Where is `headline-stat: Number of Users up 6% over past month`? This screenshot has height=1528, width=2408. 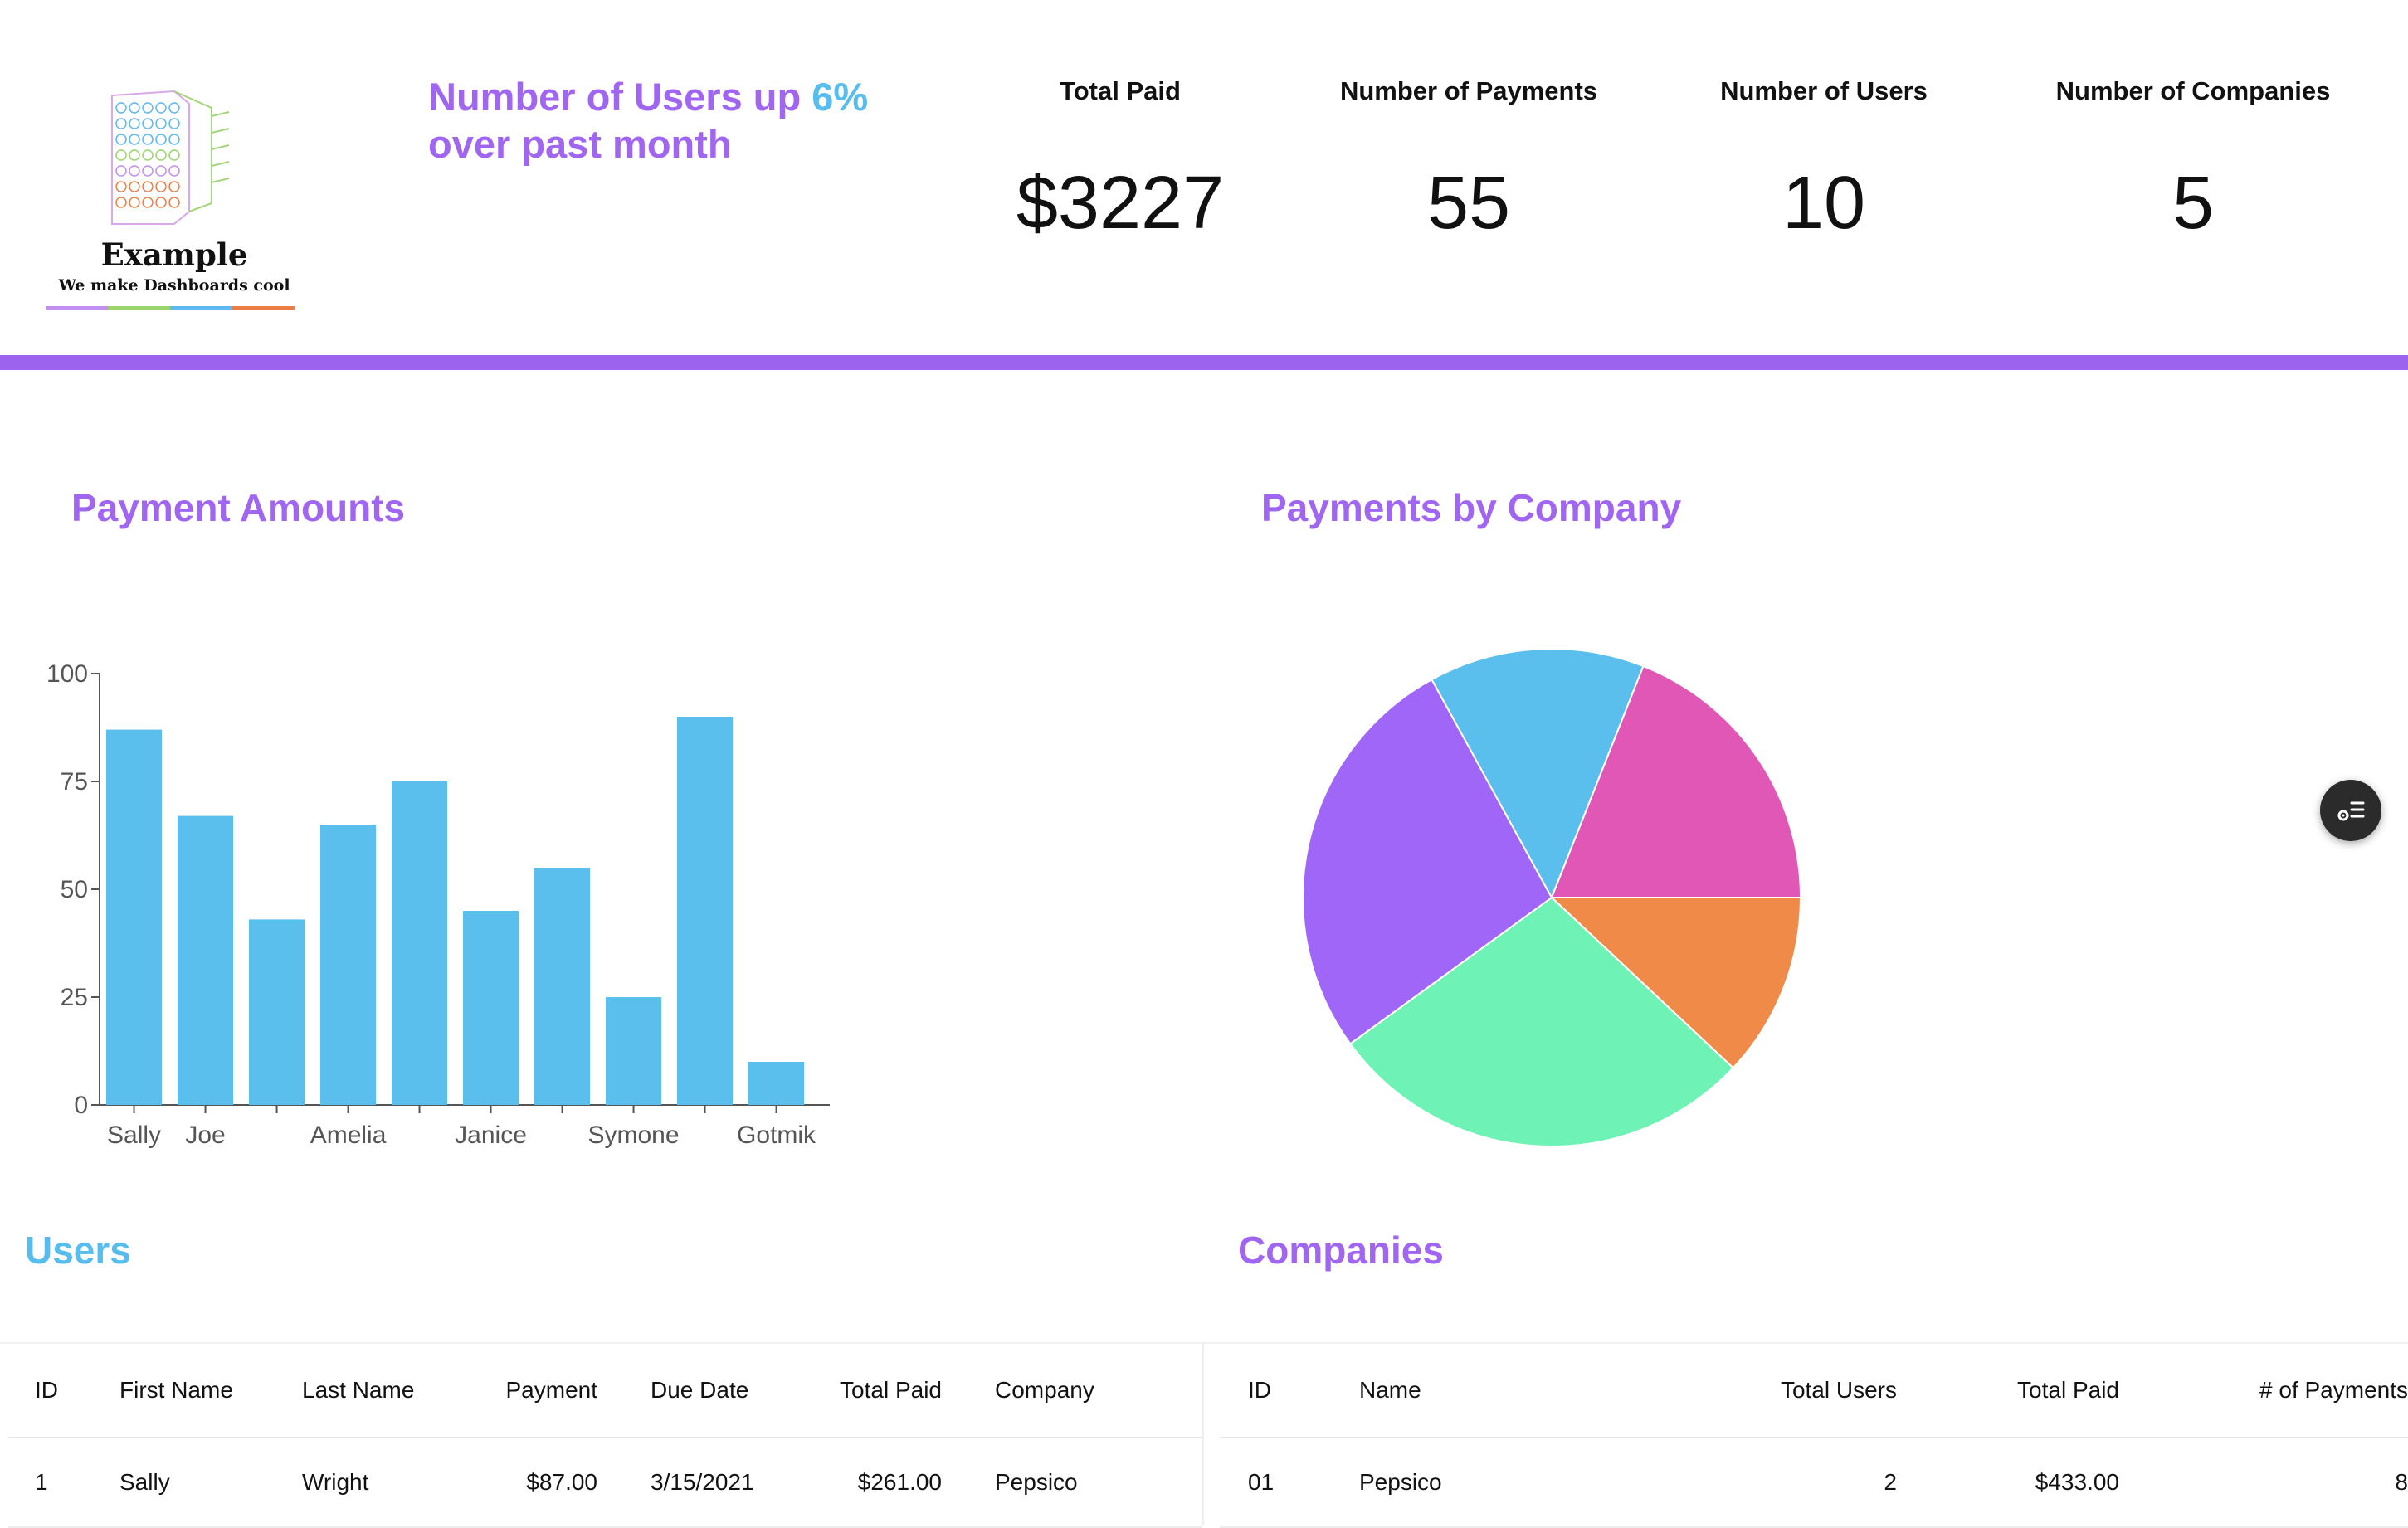
headline-stat: Number of Users up 6% over past month is located at coordinates (693, 120).